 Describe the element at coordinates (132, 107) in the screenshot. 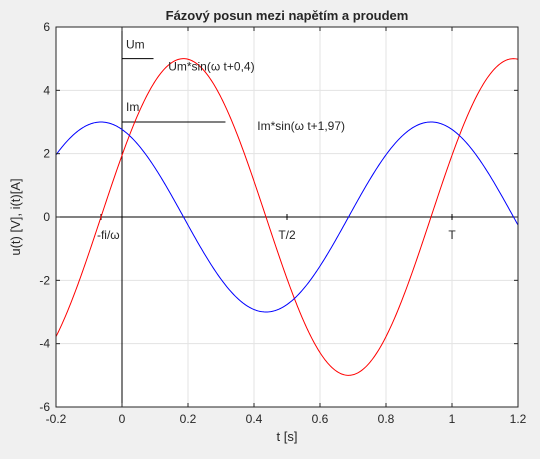

I see `im-label: Im` at that location.